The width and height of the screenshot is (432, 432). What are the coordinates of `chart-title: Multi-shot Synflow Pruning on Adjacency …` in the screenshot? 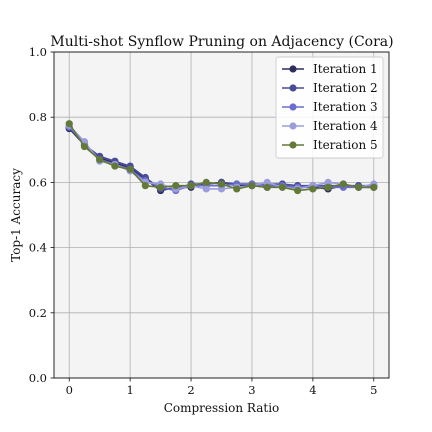 It's located at (221, 42).